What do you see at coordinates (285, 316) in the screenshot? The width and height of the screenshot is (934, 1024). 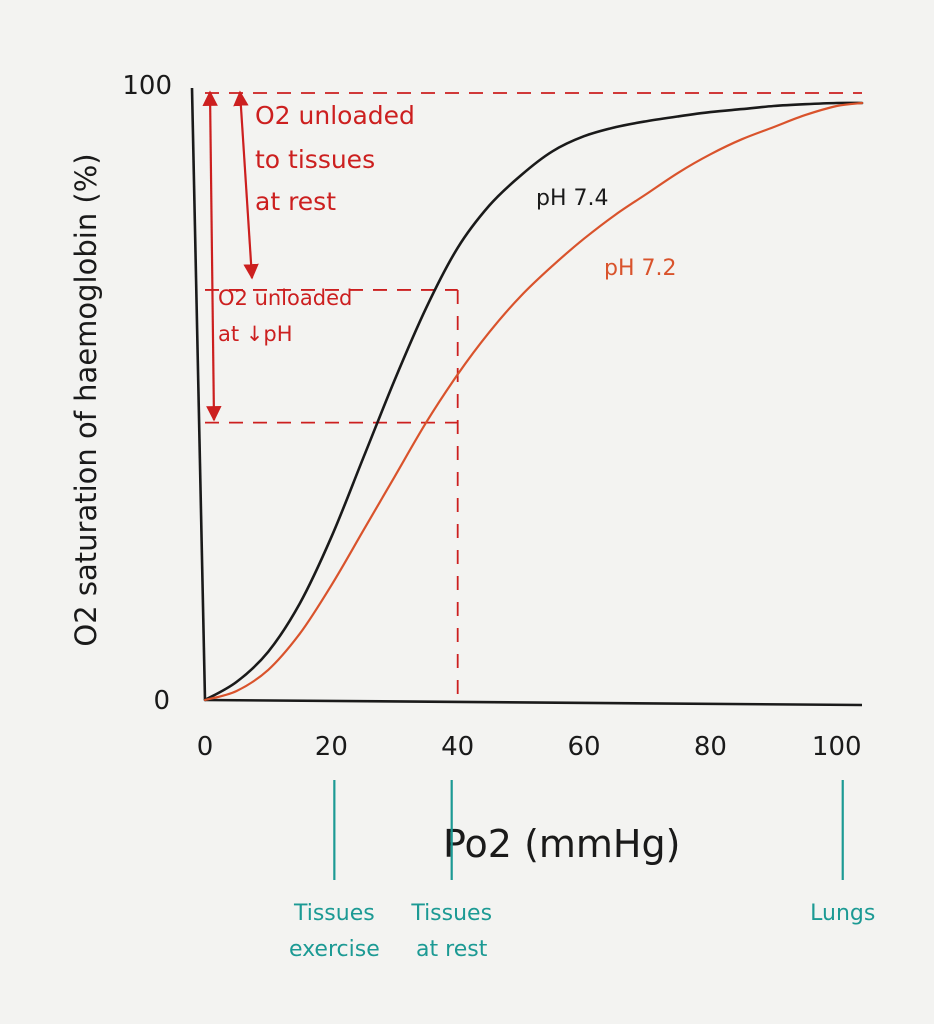 I see `annotation-unloaded-ph: O2 unloaded at ↓pH` at bounding box center [285, 316].